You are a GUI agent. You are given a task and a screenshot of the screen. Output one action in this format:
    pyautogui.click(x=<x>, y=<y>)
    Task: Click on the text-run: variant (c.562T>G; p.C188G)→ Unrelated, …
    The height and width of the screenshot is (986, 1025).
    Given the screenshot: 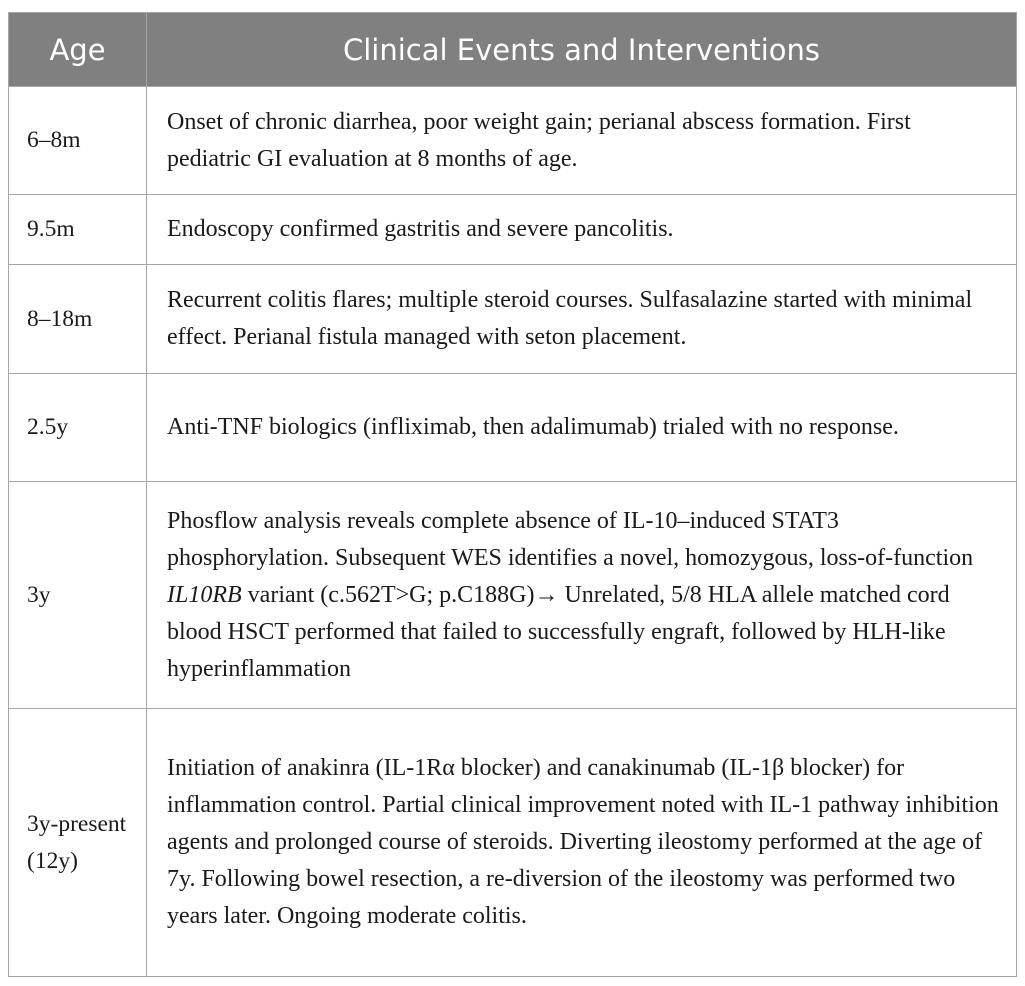 What is the action you would take?
    pyautogui.click(x=558, y=631)
    